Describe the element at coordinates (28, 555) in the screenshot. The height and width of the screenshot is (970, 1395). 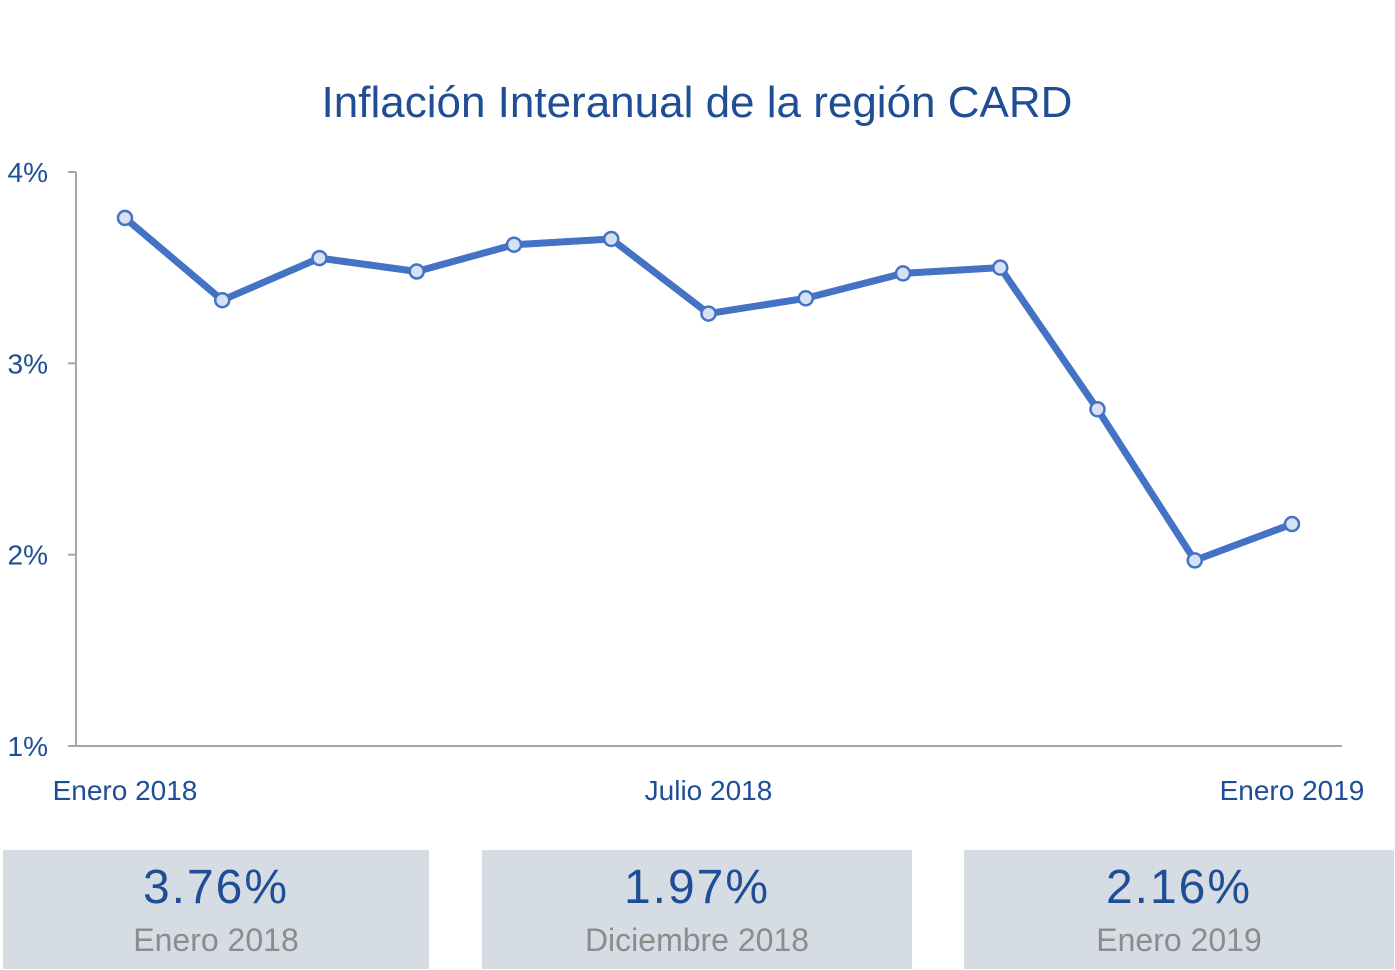
I see `y-tick-label: 2%` at that location.